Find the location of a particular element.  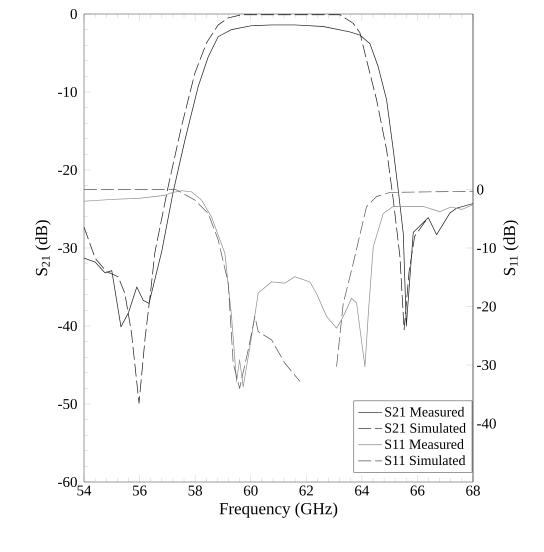

x-tick-label: 54 is located at coordinates (84, 491).